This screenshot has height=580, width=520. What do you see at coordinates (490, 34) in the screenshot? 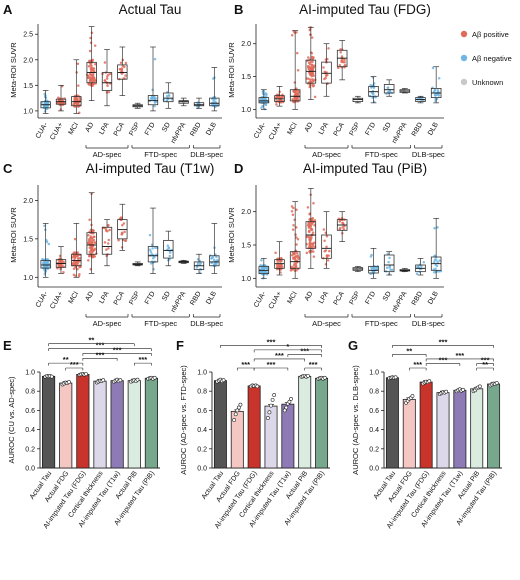
I see `legend-label-positive: Aβ positive` at bounding box center [490, 34].